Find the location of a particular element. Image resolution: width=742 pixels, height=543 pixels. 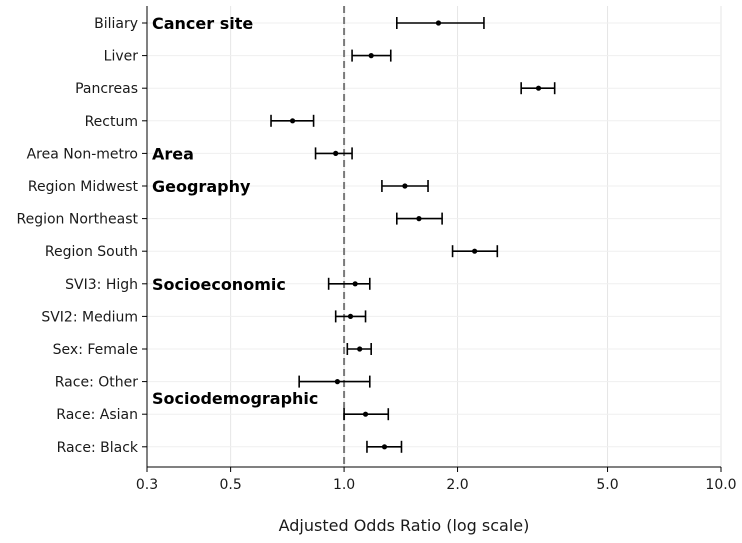

row-label-3: Rectum is located at coordinates (111, 122).